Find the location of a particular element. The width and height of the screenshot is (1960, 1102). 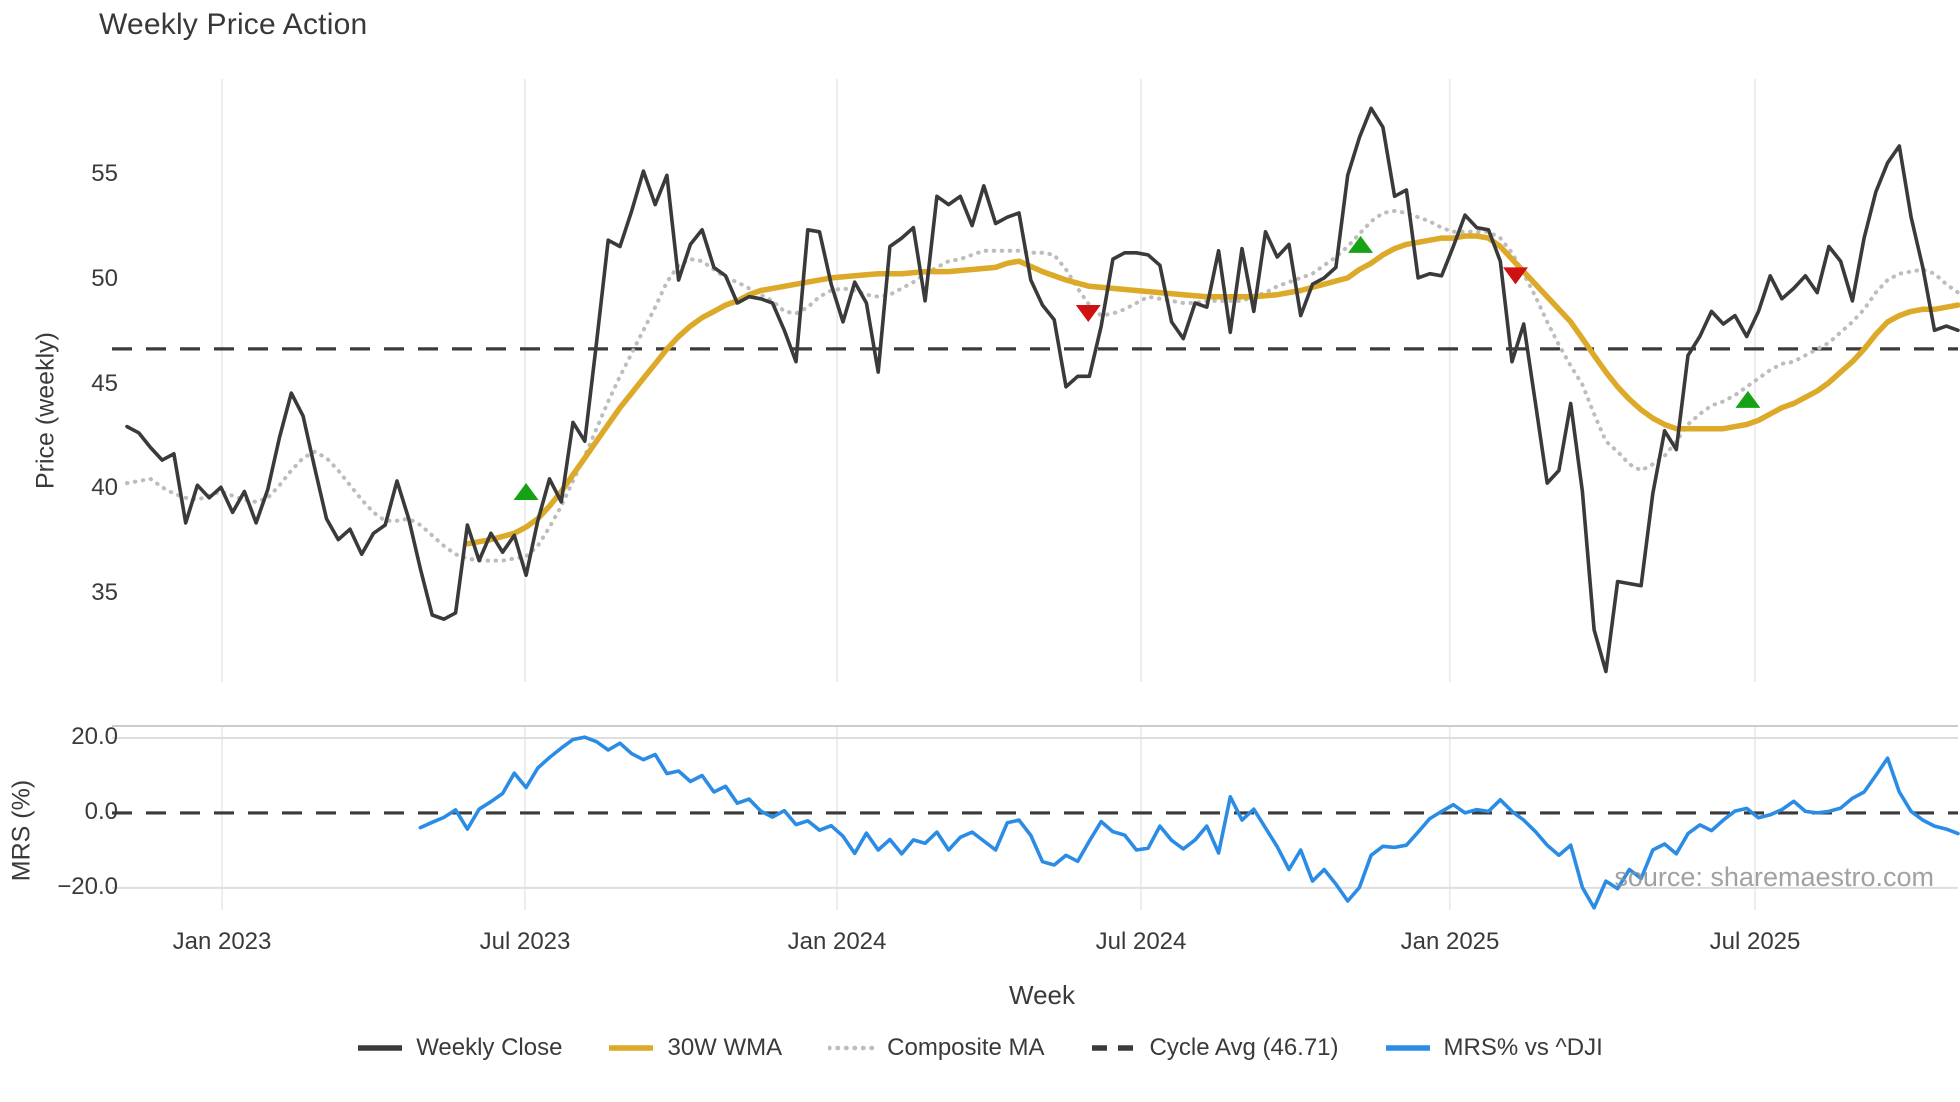

legend-item-label: Weekly Close is located at coordinates (489, 1047).